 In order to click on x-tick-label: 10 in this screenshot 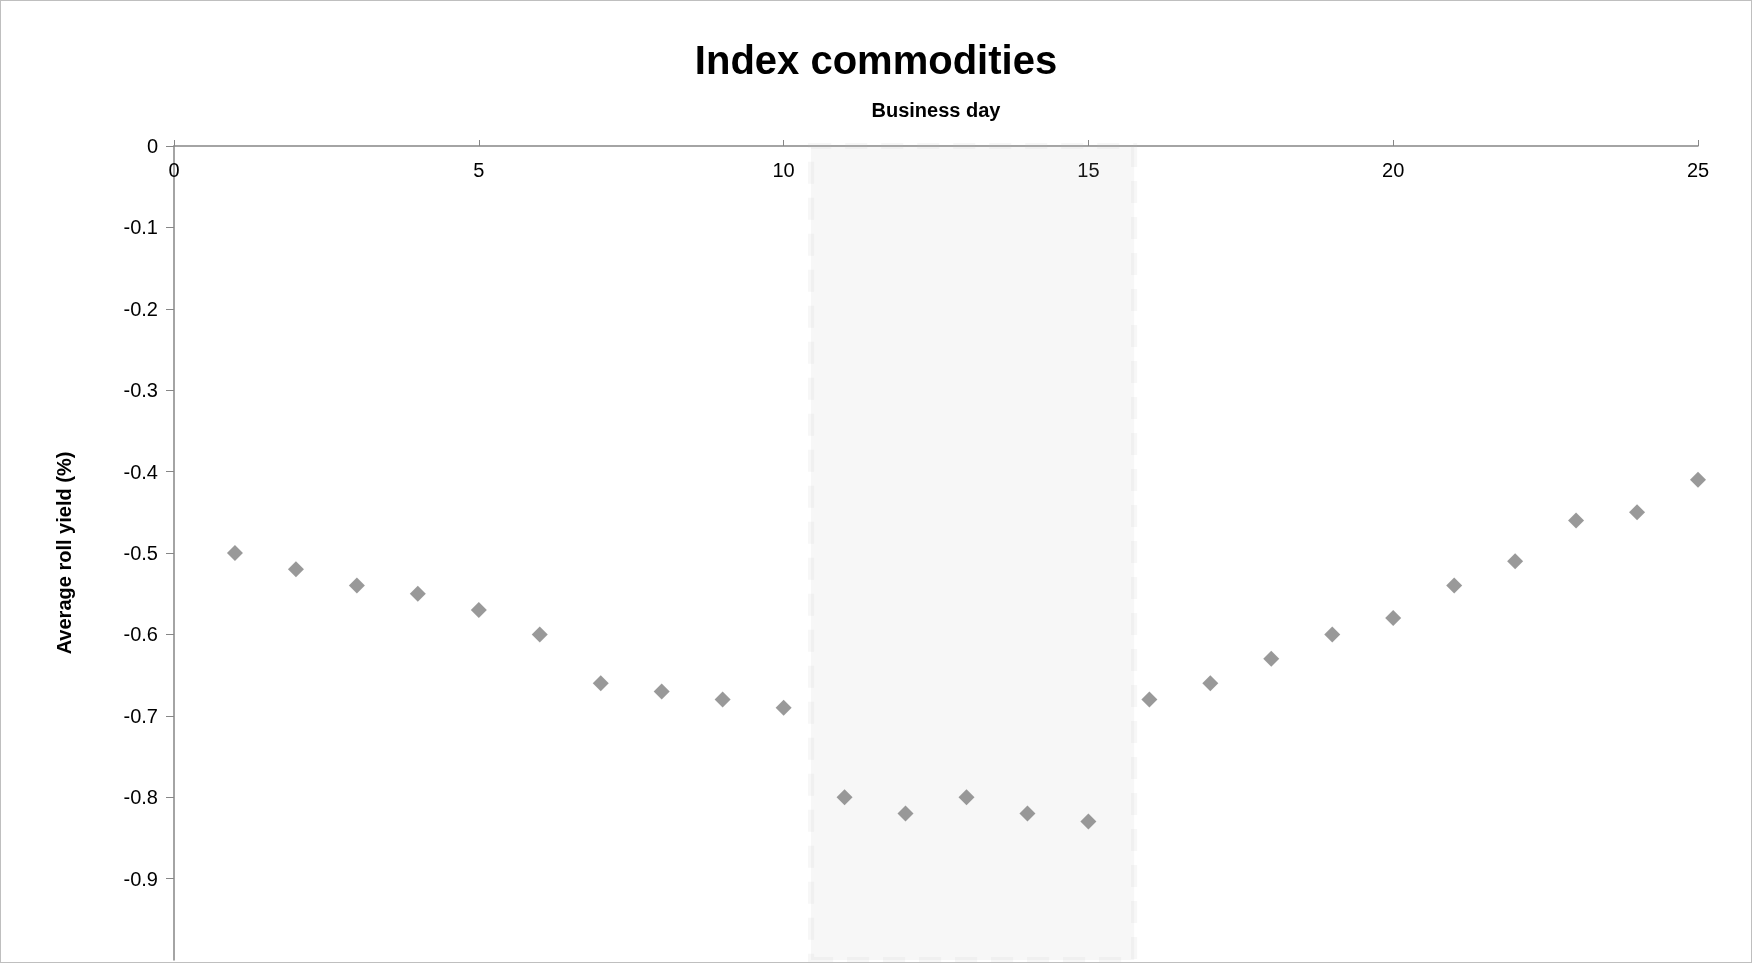, I will do `click(783, 170)`.